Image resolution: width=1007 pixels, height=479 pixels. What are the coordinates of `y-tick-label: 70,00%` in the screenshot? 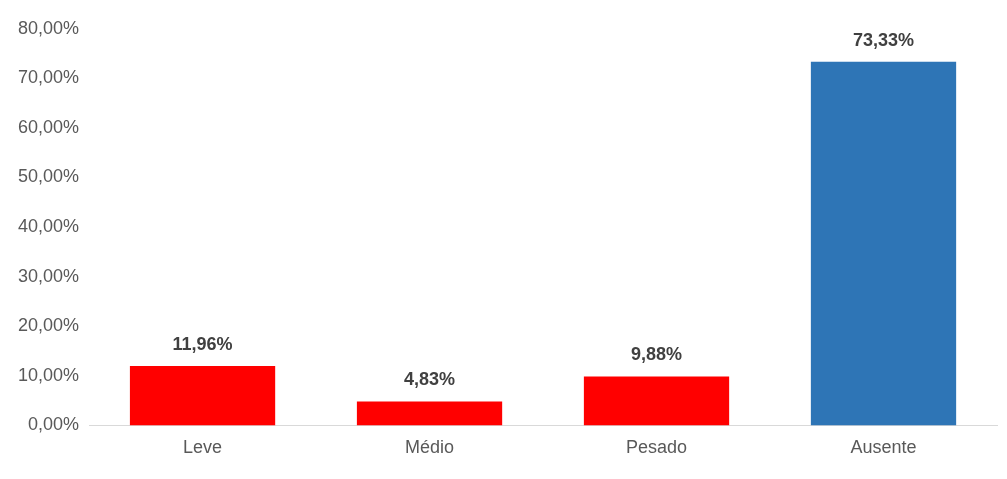 It's located at (48, 77).